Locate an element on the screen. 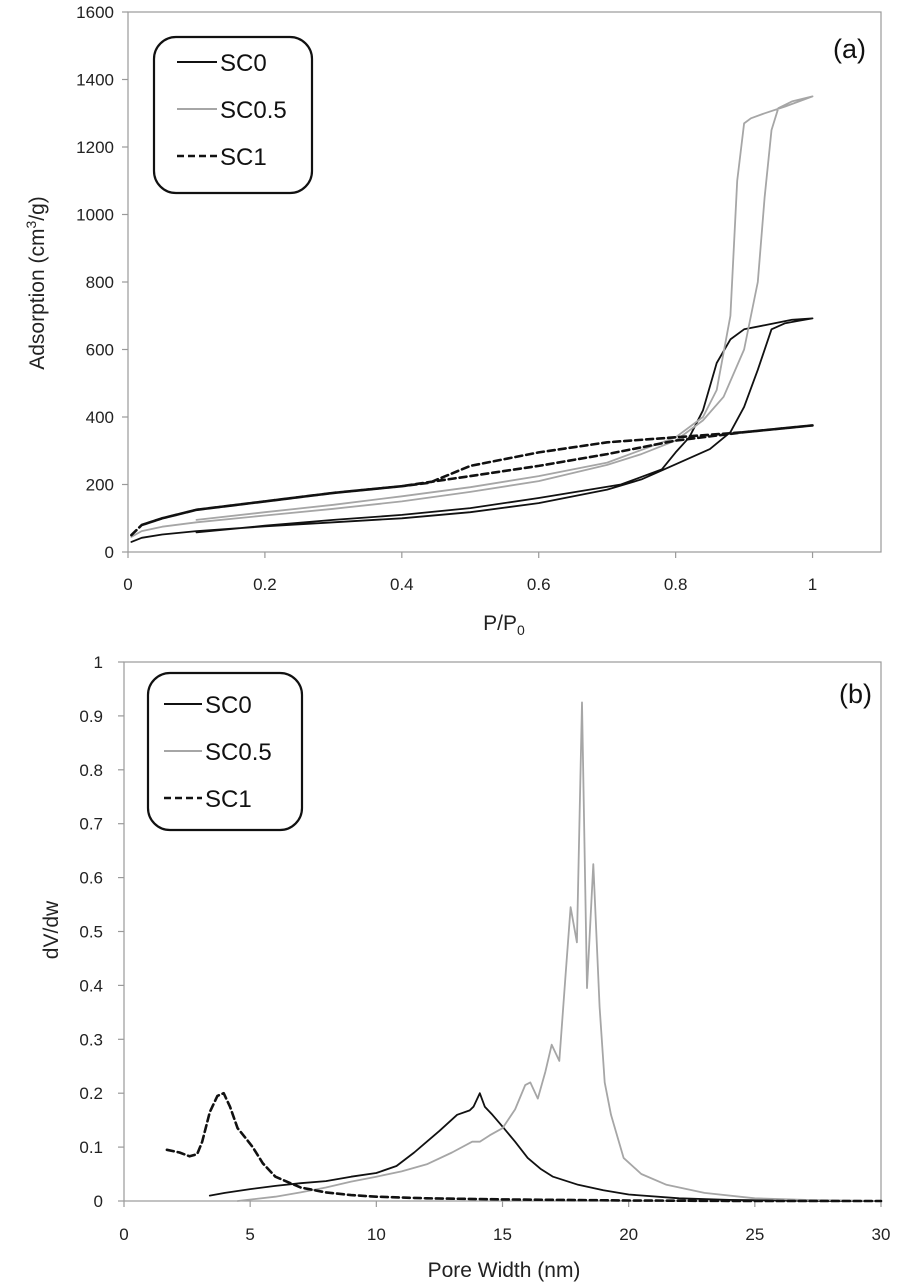 This screenshot has height=1284, width=910. y-tick-label-b-5: 0.5 is located at coordinates (91, 932).